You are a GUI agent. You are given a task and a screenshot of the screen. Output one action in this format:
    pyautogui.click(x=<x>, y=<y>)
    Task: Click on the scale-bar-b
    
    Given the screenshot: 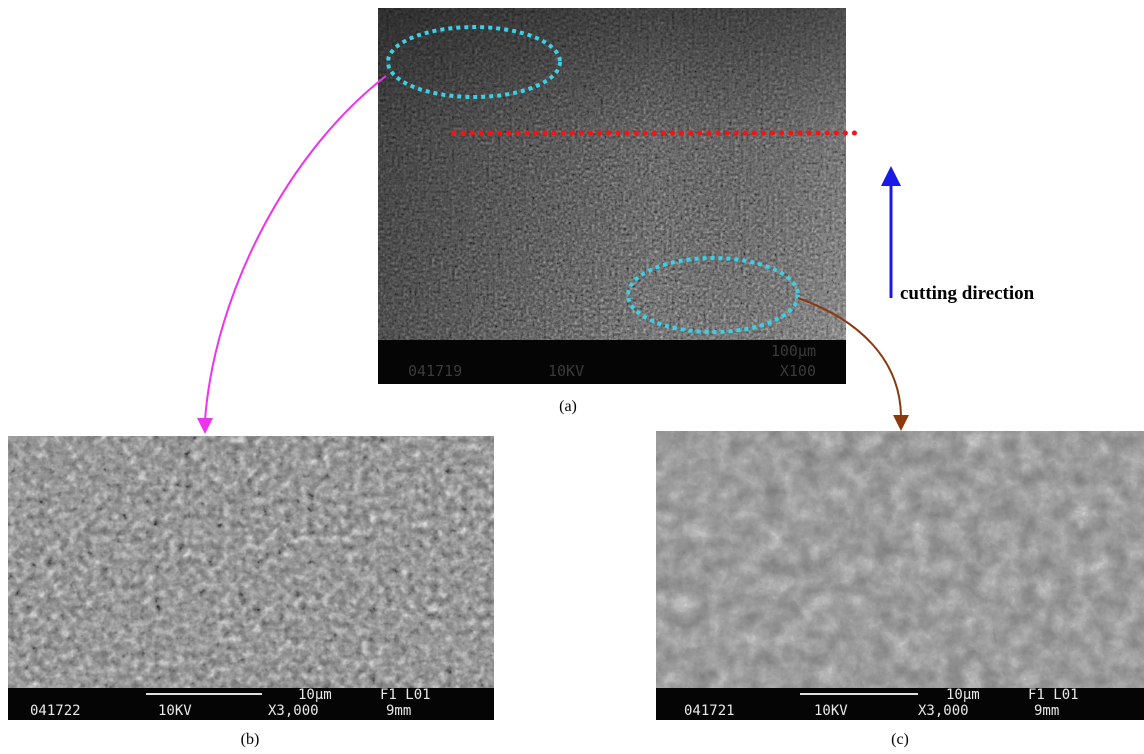 What is the action you would take?
    pyautogui.click(x=204, y=694)
    